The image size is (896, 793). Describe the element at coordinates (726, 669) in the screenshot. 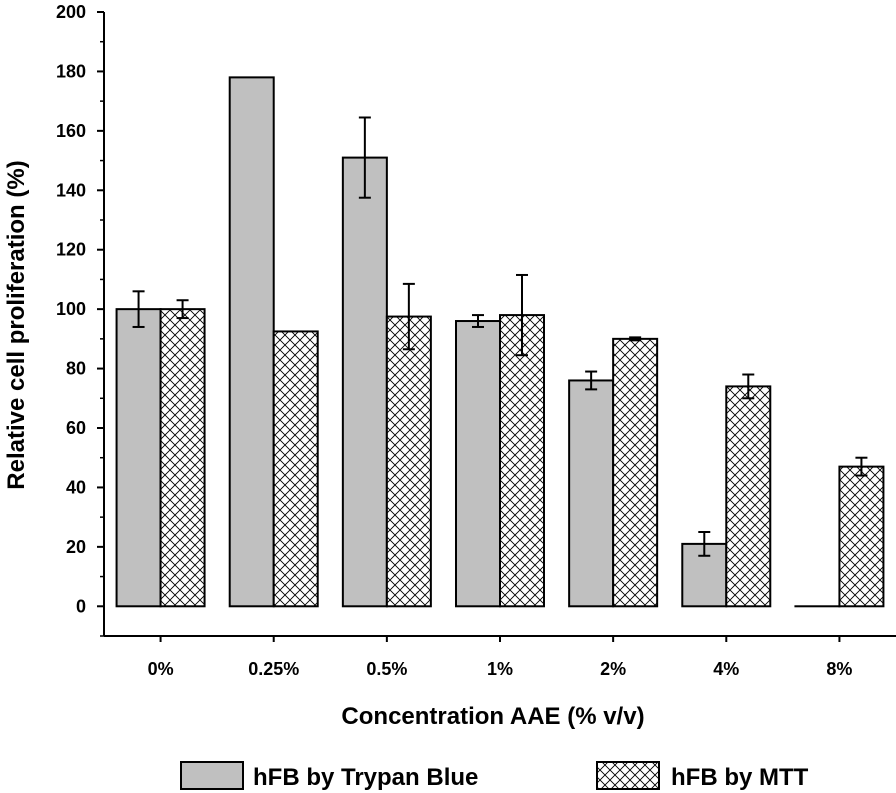

I see `x-tick-label: 4%` at that location.